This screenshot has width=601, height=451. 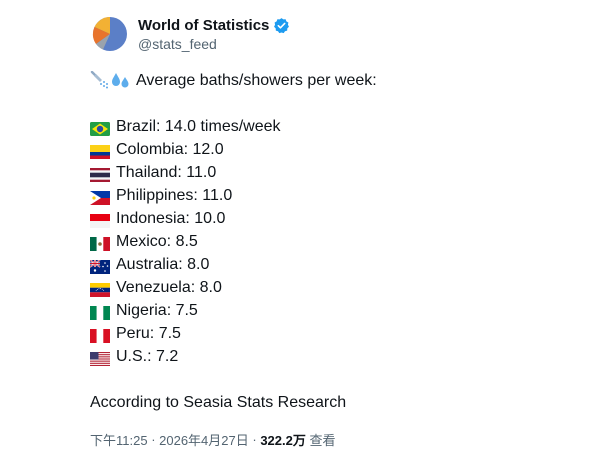 What do you see at coordinates (170, 149) in the screenshot?
I see `country-text: Colombia: 12.0` at bounding box center [170, 149].